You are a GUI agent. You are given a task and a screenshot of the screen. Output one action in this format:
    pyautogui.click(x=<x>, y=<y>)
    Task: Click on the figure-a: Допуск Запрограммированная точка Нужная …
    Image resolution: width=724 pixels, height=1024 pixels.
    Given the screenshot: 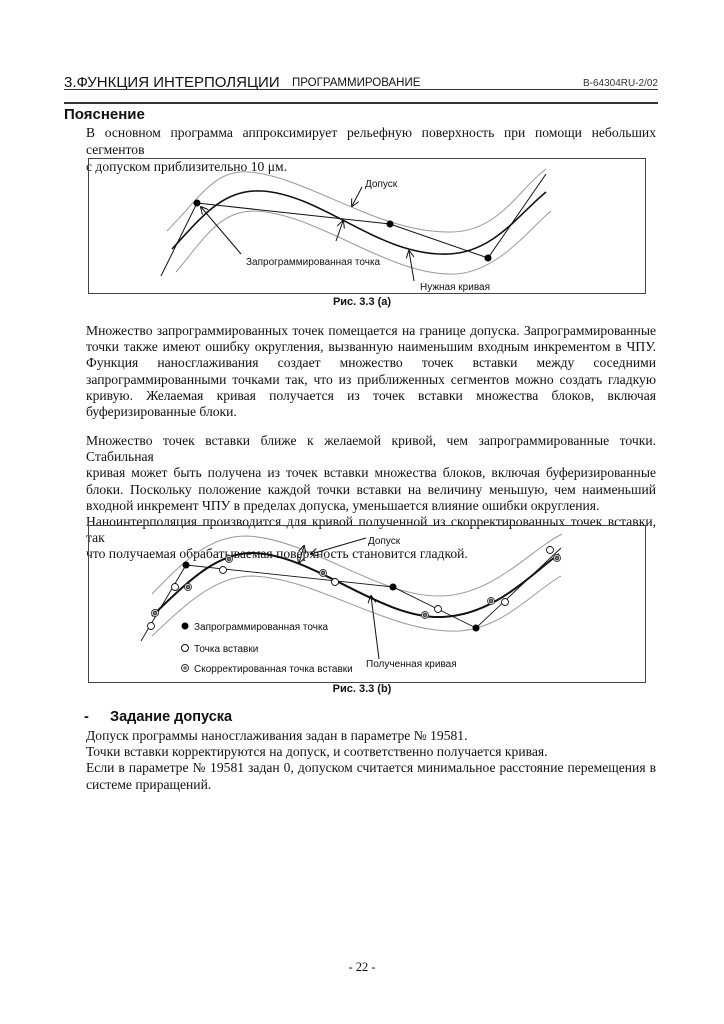 What is the action you would take?
    pyautogui.click(x=367, y=226)
    